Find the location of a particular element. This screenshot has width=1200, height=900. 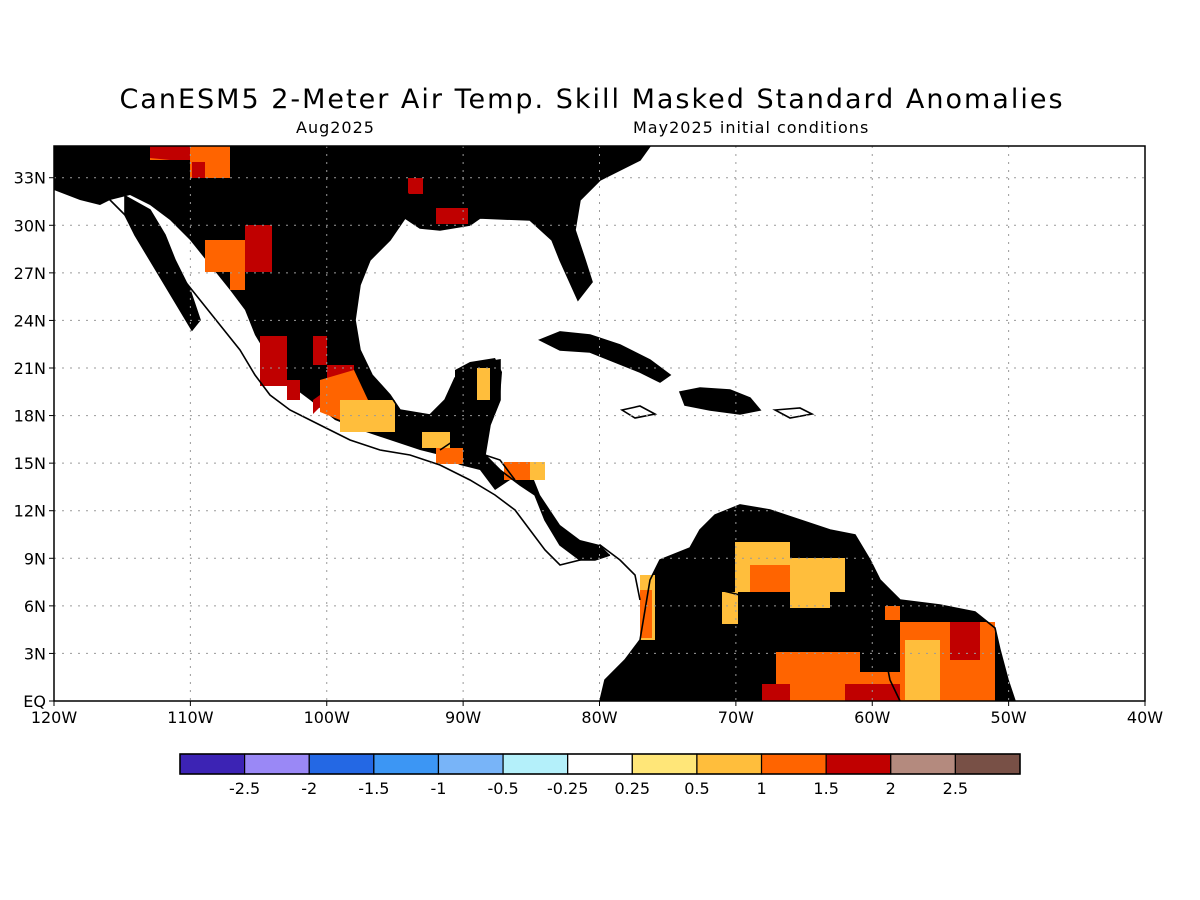

lon-label: 40W is located at coordinates (1145, 717).